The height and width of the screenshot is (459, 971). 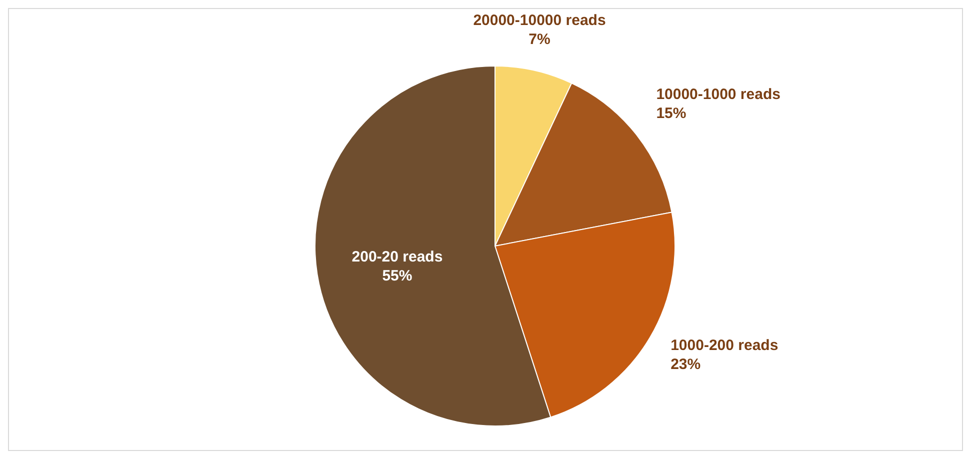 I want to click on slice-label: 1000-200 reads, so click(x=724, y=345).